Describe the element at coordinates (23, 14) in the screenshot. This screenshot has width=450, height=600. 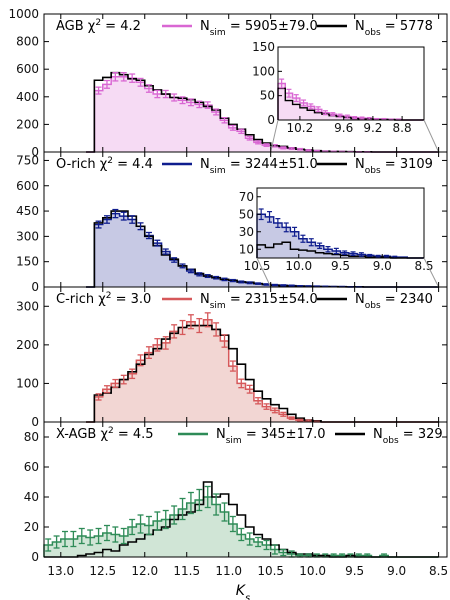
I see `y-tick-label-agb: 1000` at that location.